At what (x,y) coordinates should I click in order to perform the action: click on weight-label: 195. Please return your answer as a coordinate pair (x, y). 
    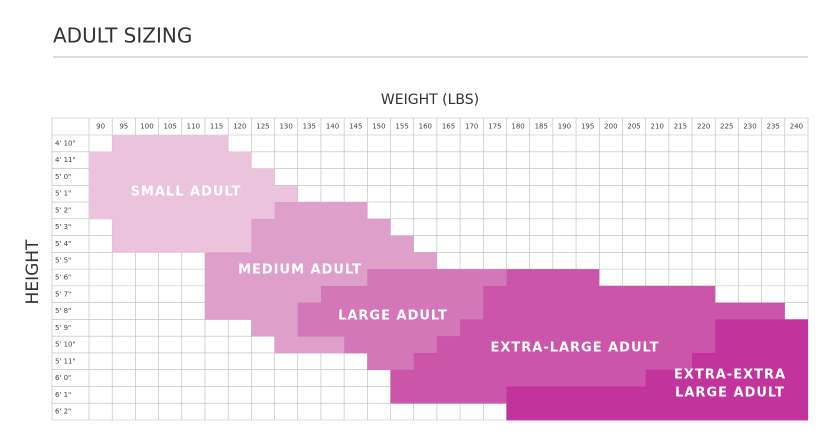
    Looking at the image, I should click on (587, 127).